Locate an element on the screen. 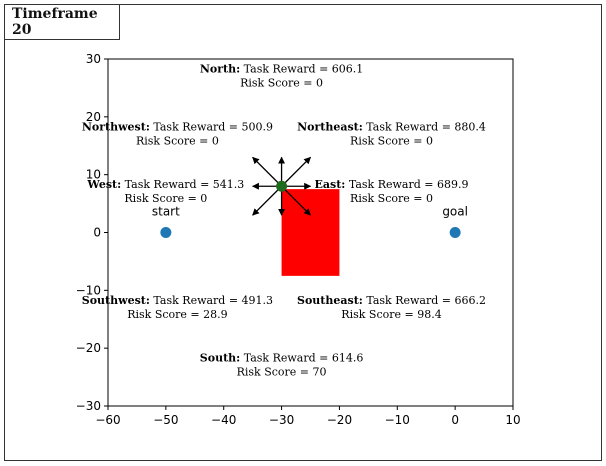 The image size is (606, 466). y-tick-label: −20 is located at coordinates (88, 348).